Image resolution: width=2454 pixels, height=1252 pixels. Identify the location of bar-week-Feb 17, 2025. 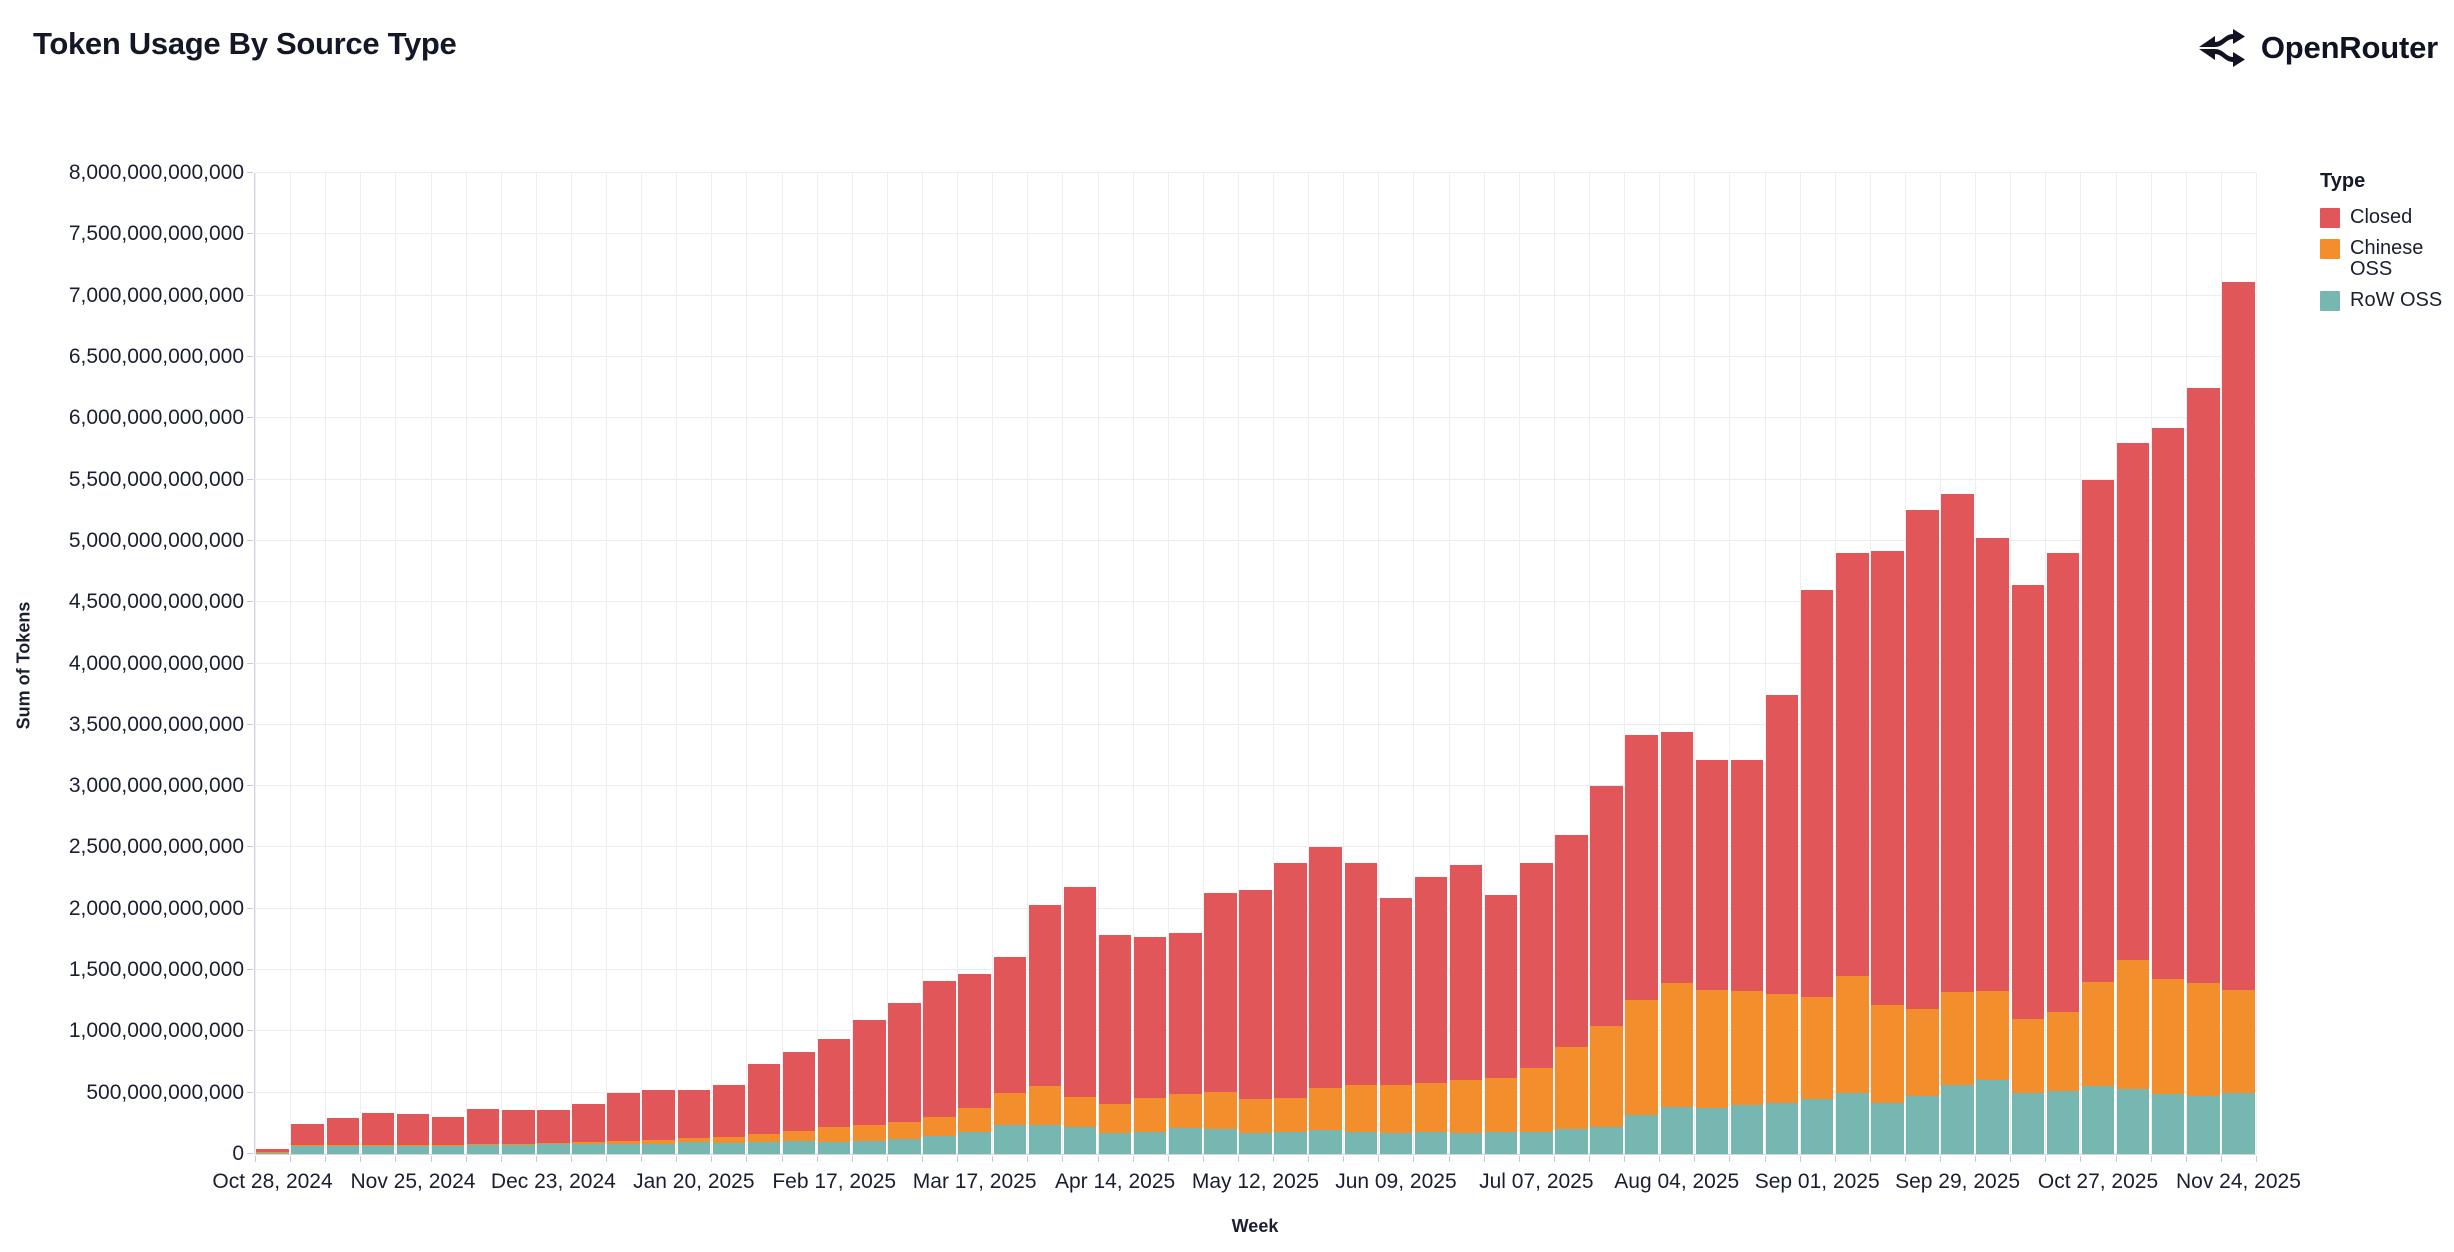
(834, 663).